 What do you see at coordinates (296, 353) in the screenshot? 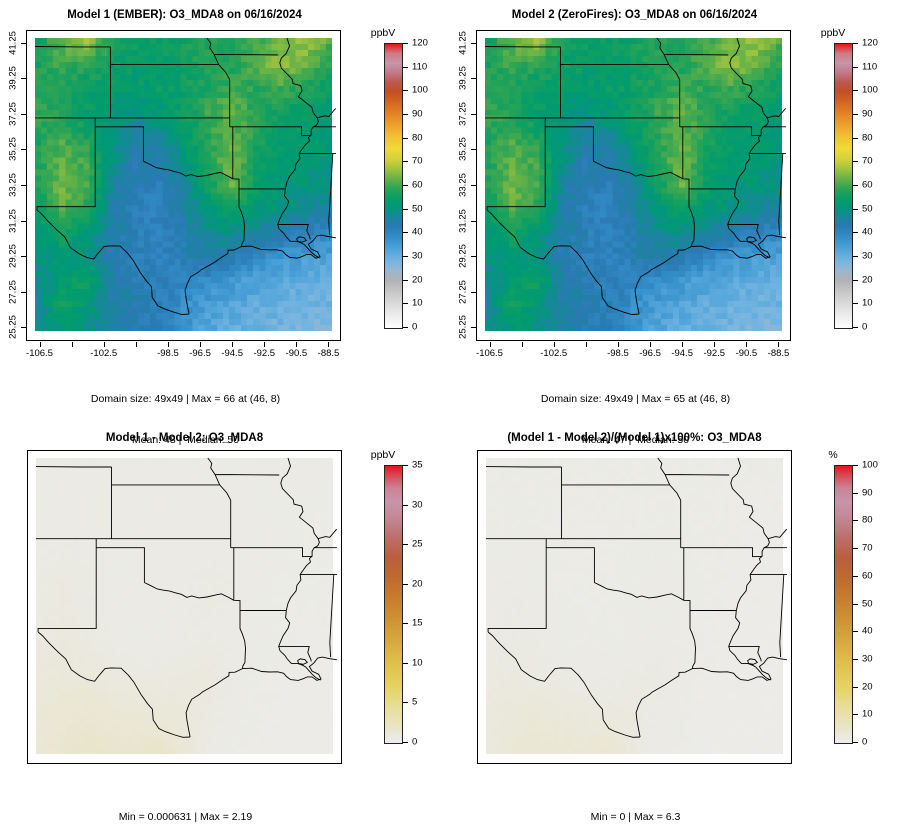
I see `x-axis-label: -90.5` at bounding box center [296, 353].